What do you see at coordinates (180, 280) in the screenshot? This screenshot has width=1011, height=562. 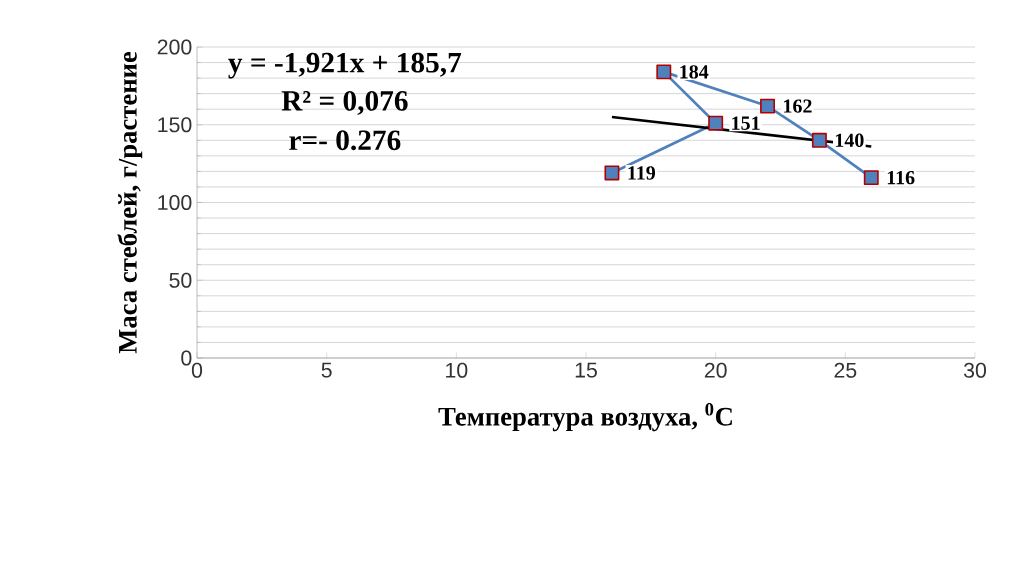 I see `y-tick-label: 50` at bounding box center [180, 280].